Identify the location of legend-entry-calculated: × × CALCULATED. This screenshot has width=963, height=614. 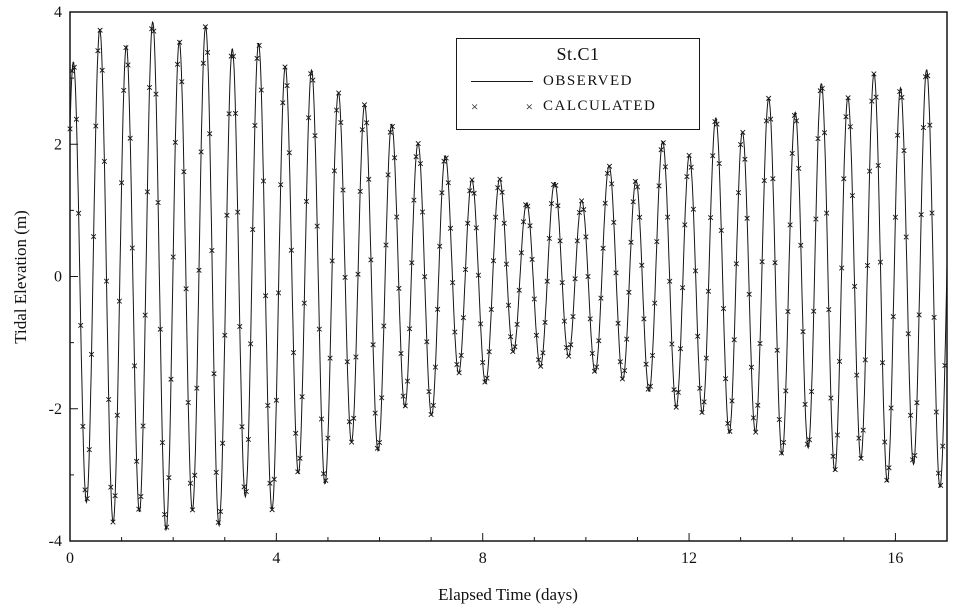
(585, 106).